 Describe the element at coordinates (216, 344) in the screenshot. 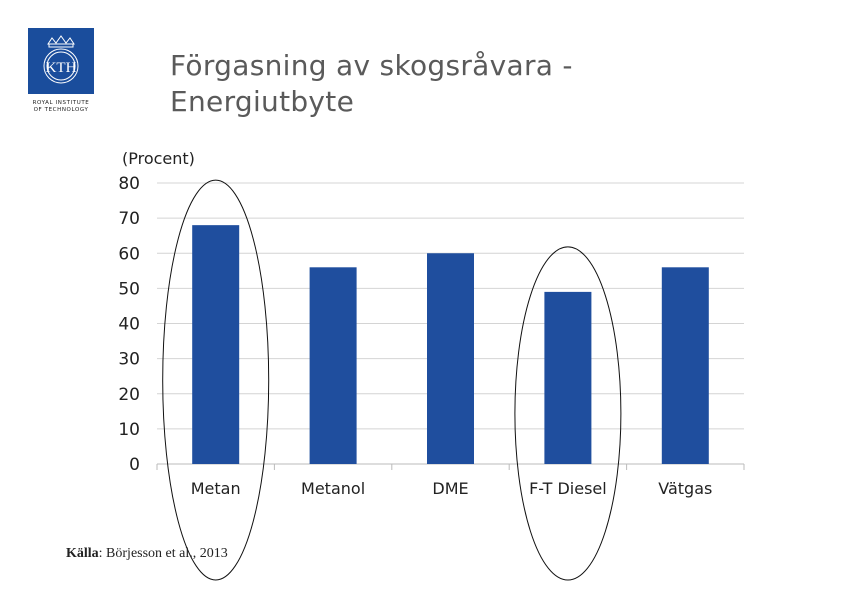

I see `bar-metan` at that location.